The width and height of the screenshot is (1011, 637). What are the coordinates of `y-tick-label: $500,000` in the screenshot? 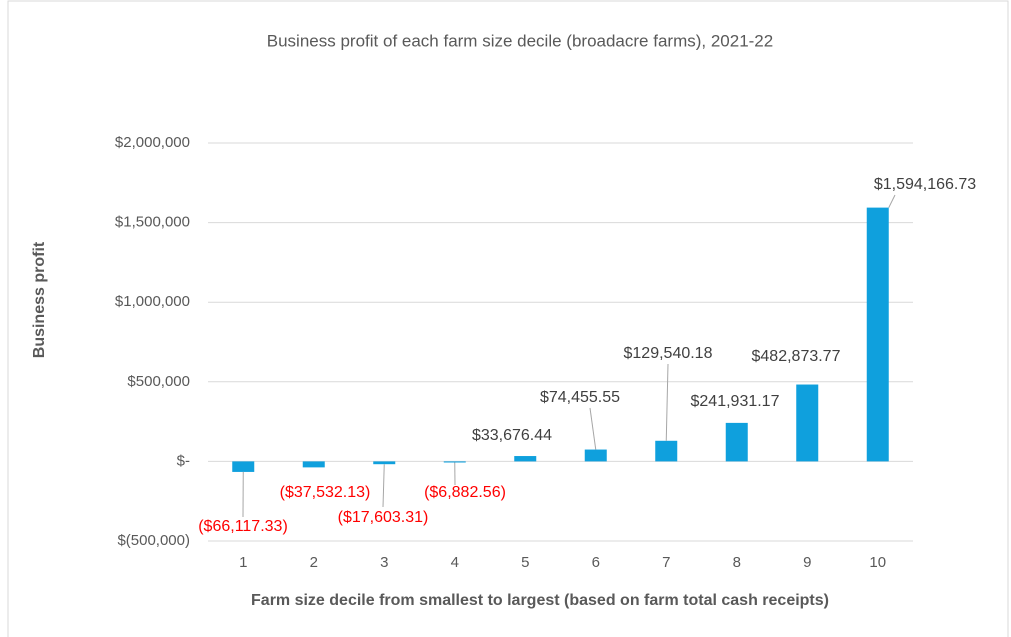 It's located at (158, 381).